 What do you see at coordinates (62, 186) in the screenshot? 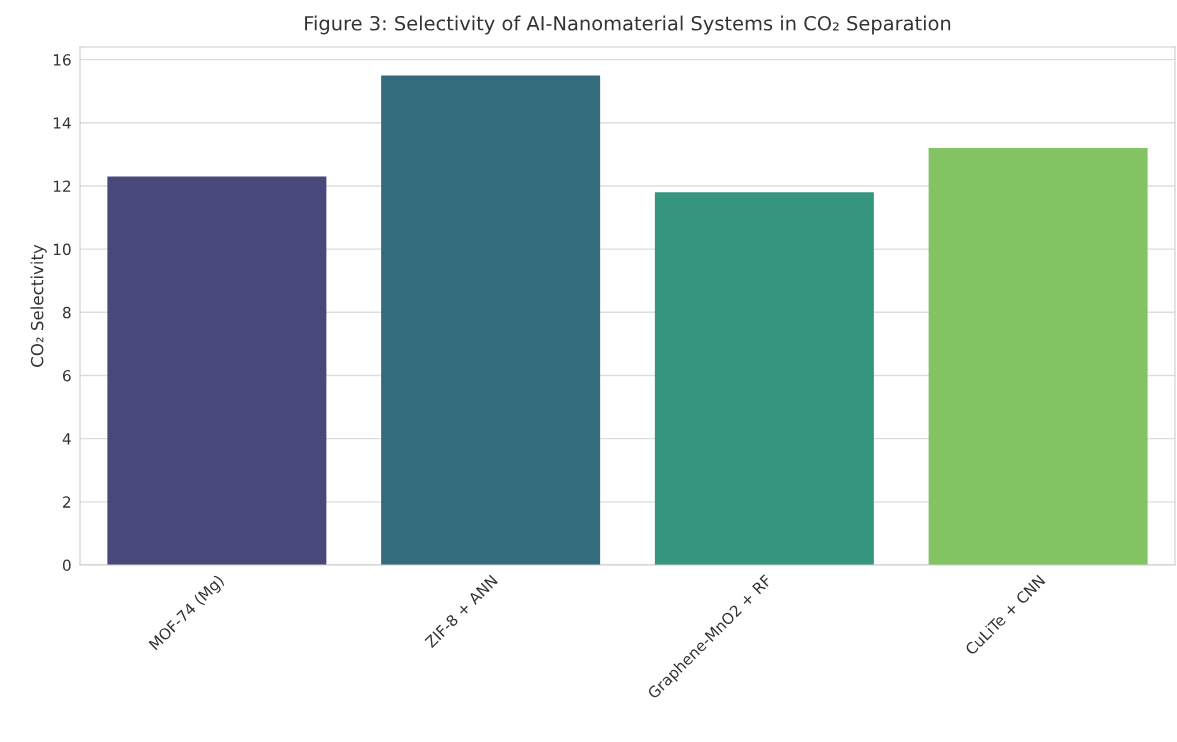
I see `y-tick-label: 12` at bounding box center [62, 186].